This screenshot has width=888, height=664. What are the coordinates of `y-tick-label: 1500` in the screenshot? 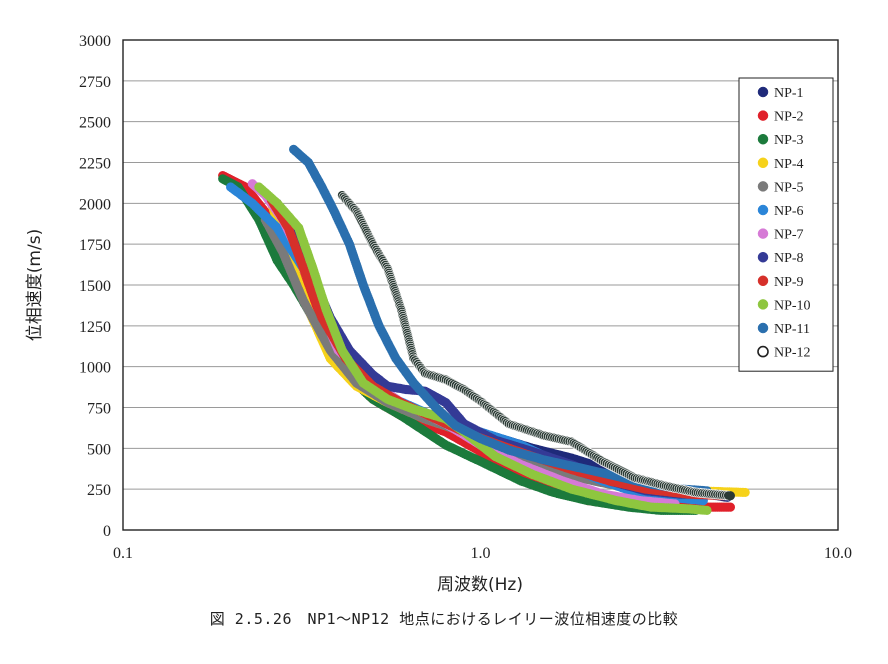 It's located at (95, 286).